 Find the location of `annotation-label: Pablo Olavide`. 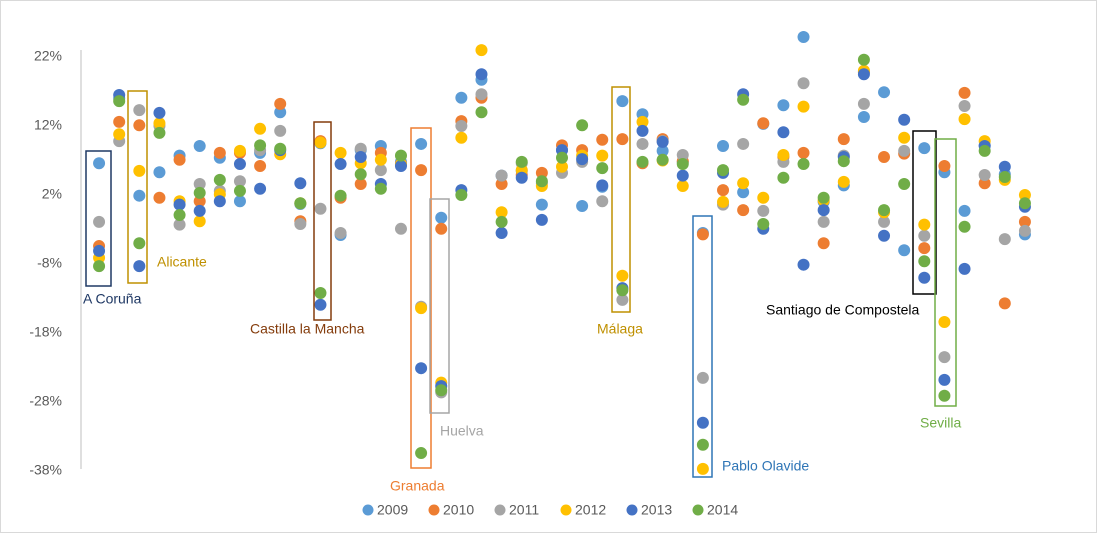

annotation-label: Pablo Olavide is located at coordinates (765, 466).